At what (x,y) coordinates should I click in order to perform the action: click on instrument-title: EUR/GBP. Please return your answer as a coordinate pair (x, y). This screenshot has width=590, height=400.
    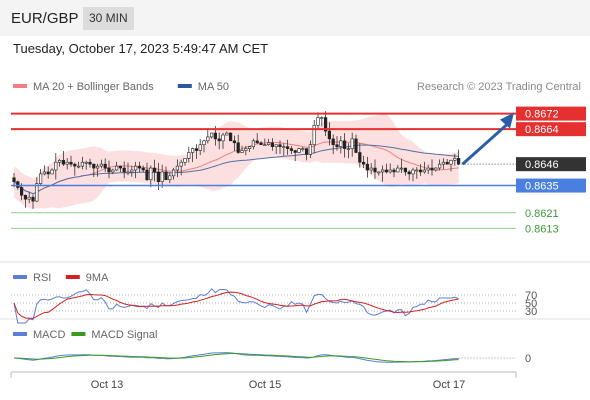
    Looking at the image, I should click on (45, 18).